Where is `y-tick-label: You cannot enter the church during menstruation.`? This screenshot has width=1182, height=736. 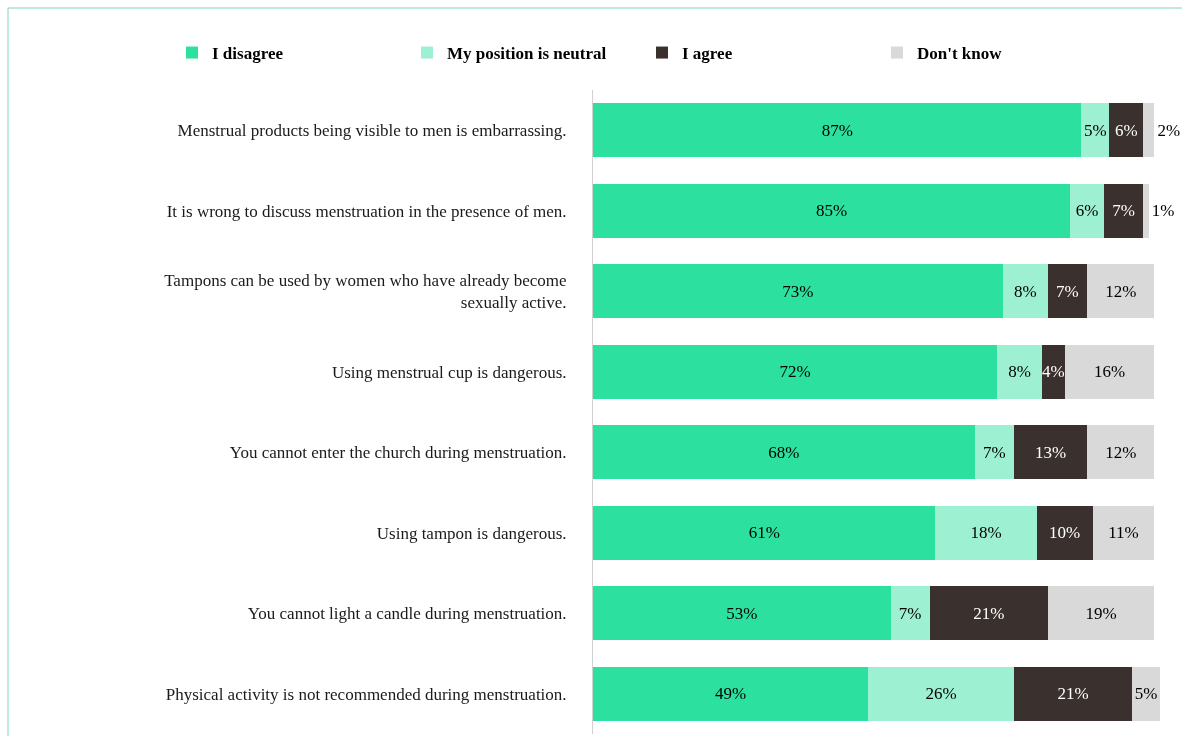
y-tick-label: You cannot enter the church during menstruation. is located at coordinates (398, 453).